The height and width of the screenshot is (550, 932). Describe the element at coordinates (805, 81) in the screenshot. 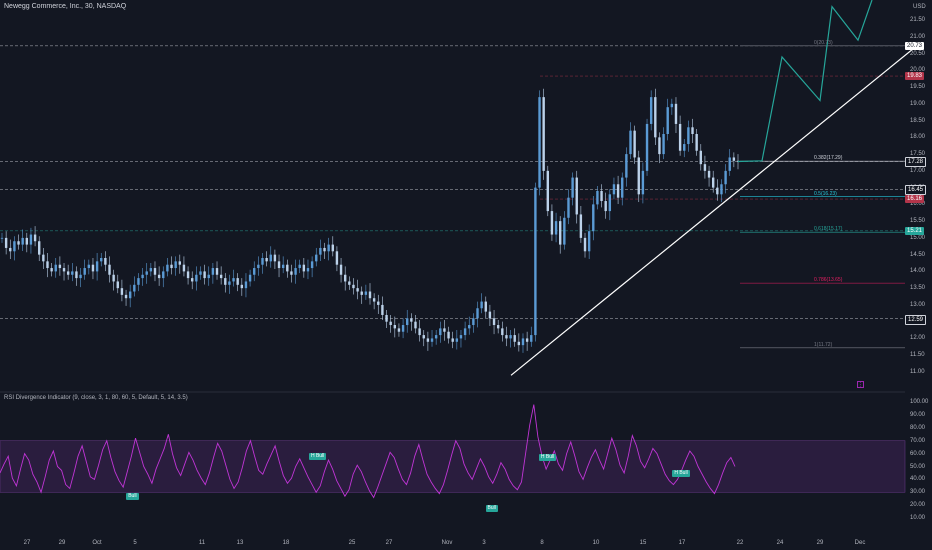

I see `projection-path` at that location.